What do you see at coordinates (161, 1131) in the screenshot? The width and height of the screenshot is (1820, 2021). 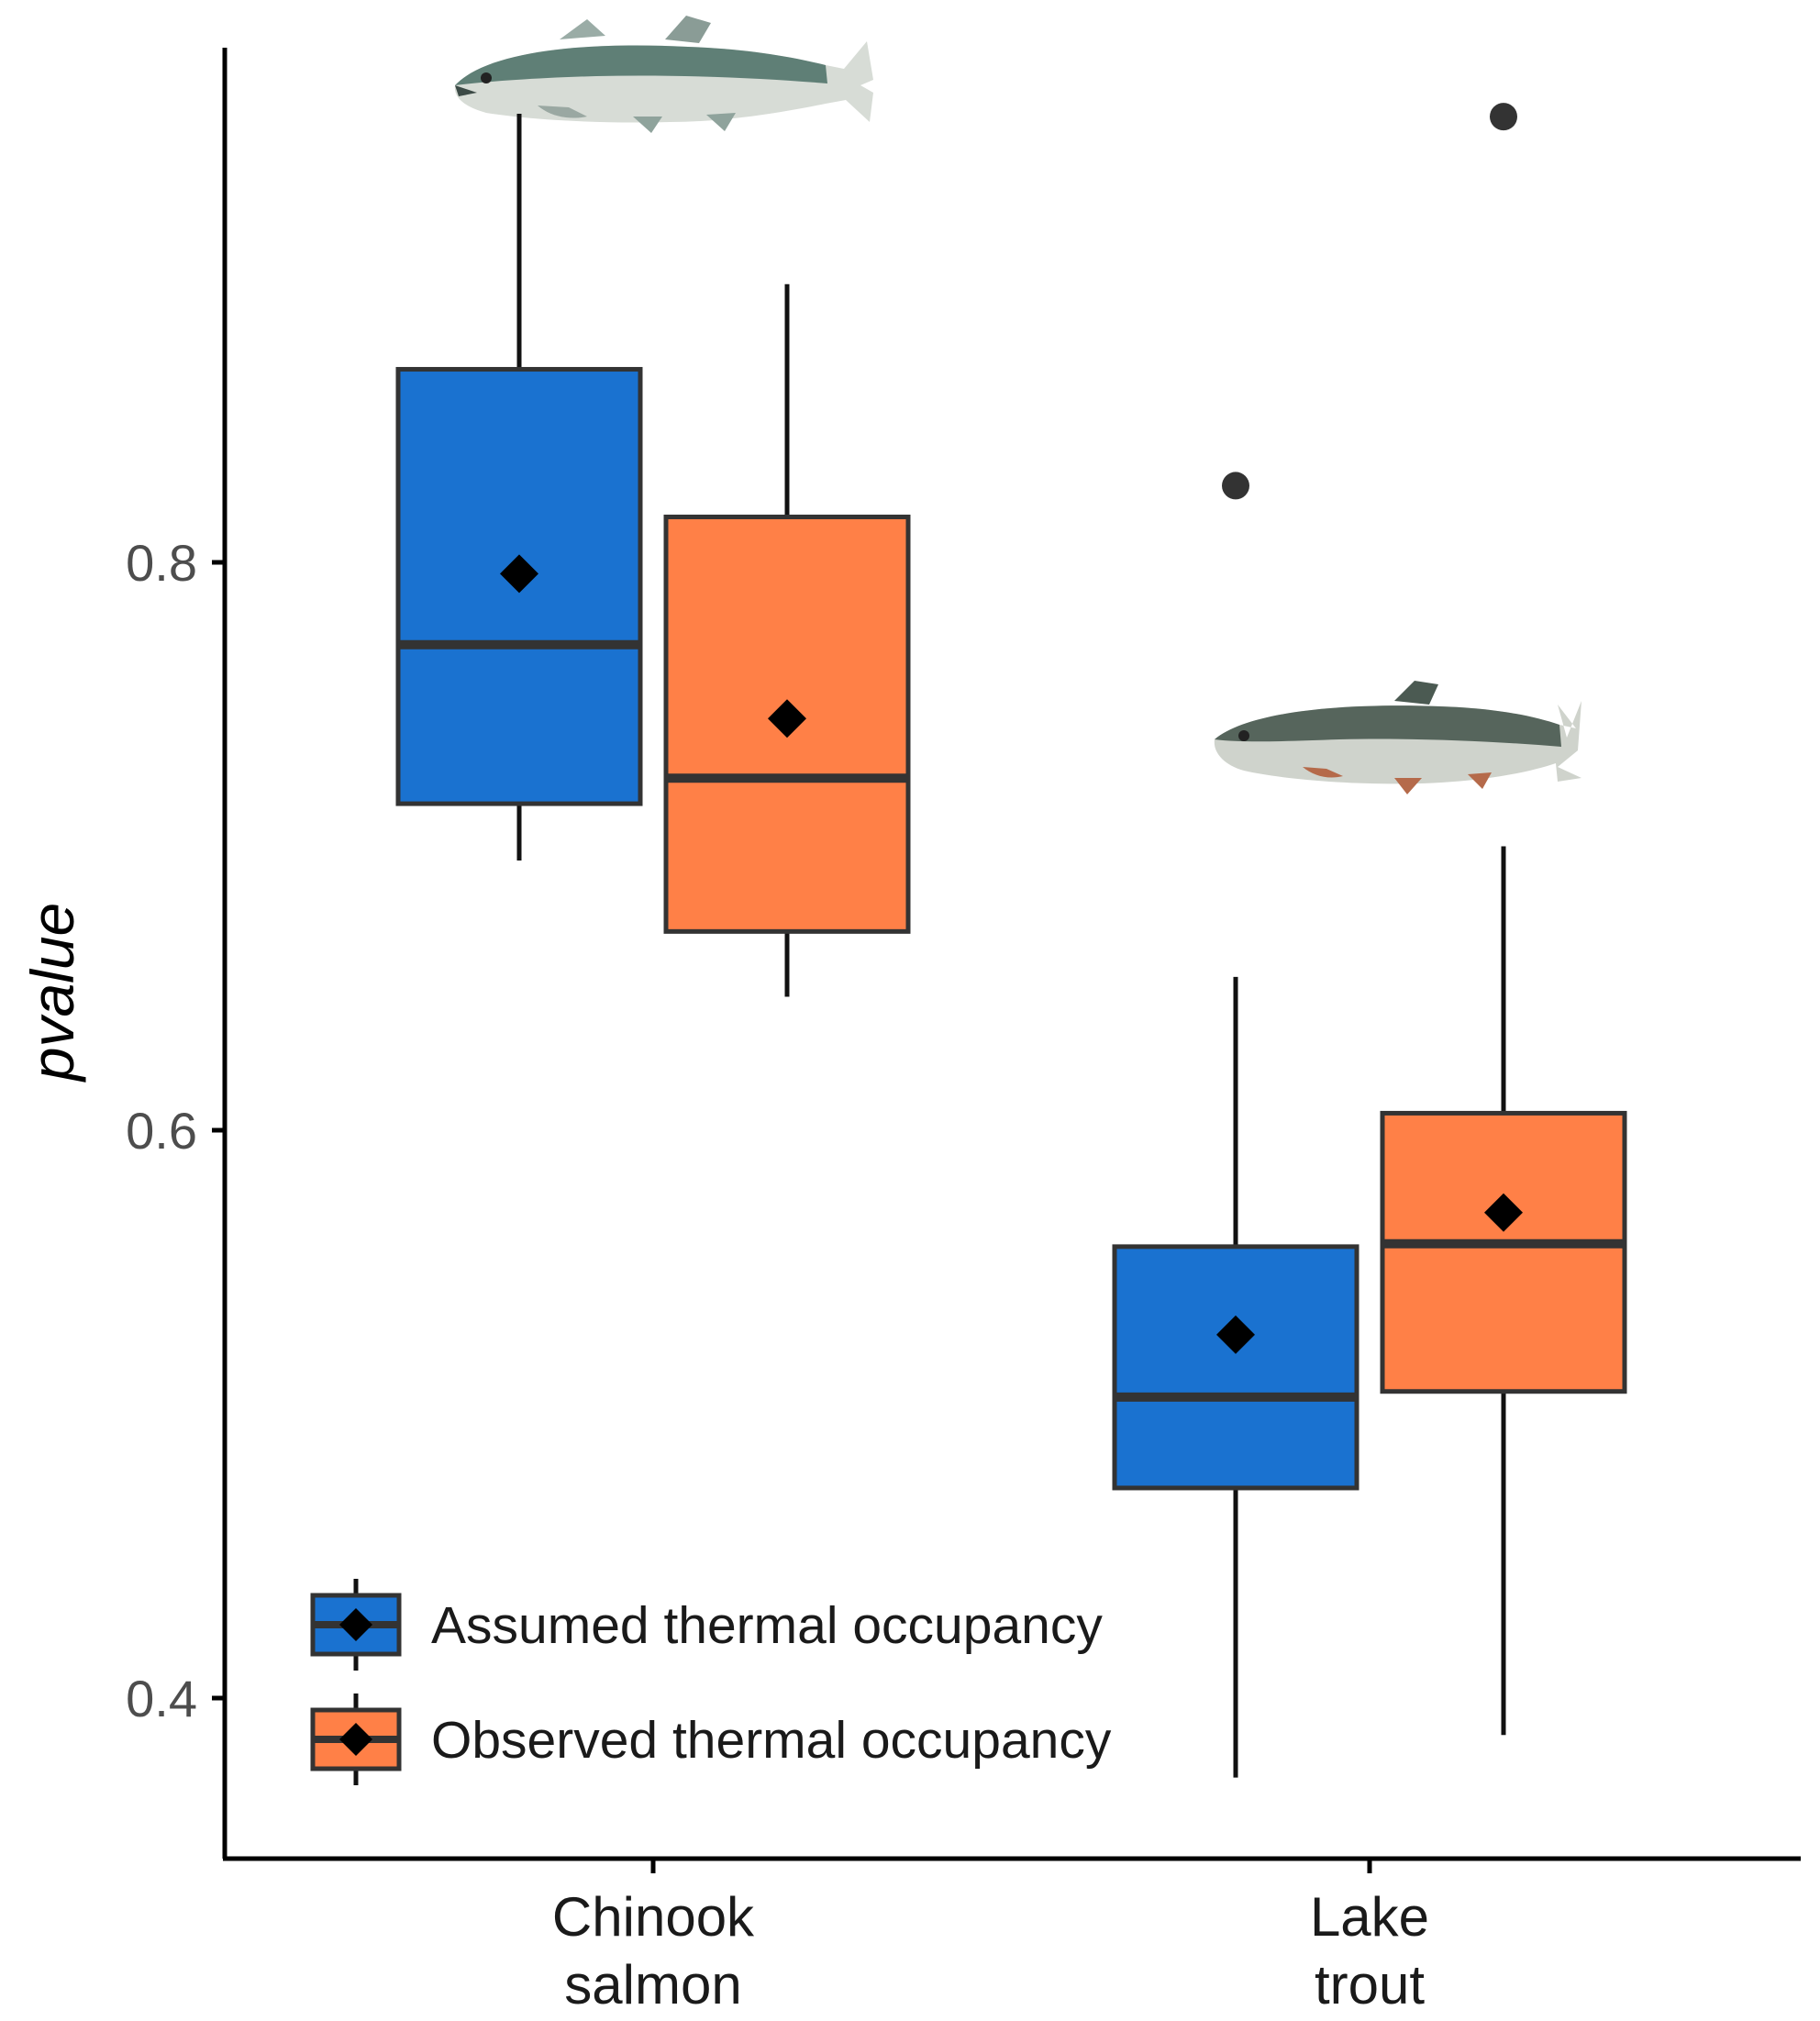 I see `y-tick-label: 0.6` at bounding box center [161, 1131].